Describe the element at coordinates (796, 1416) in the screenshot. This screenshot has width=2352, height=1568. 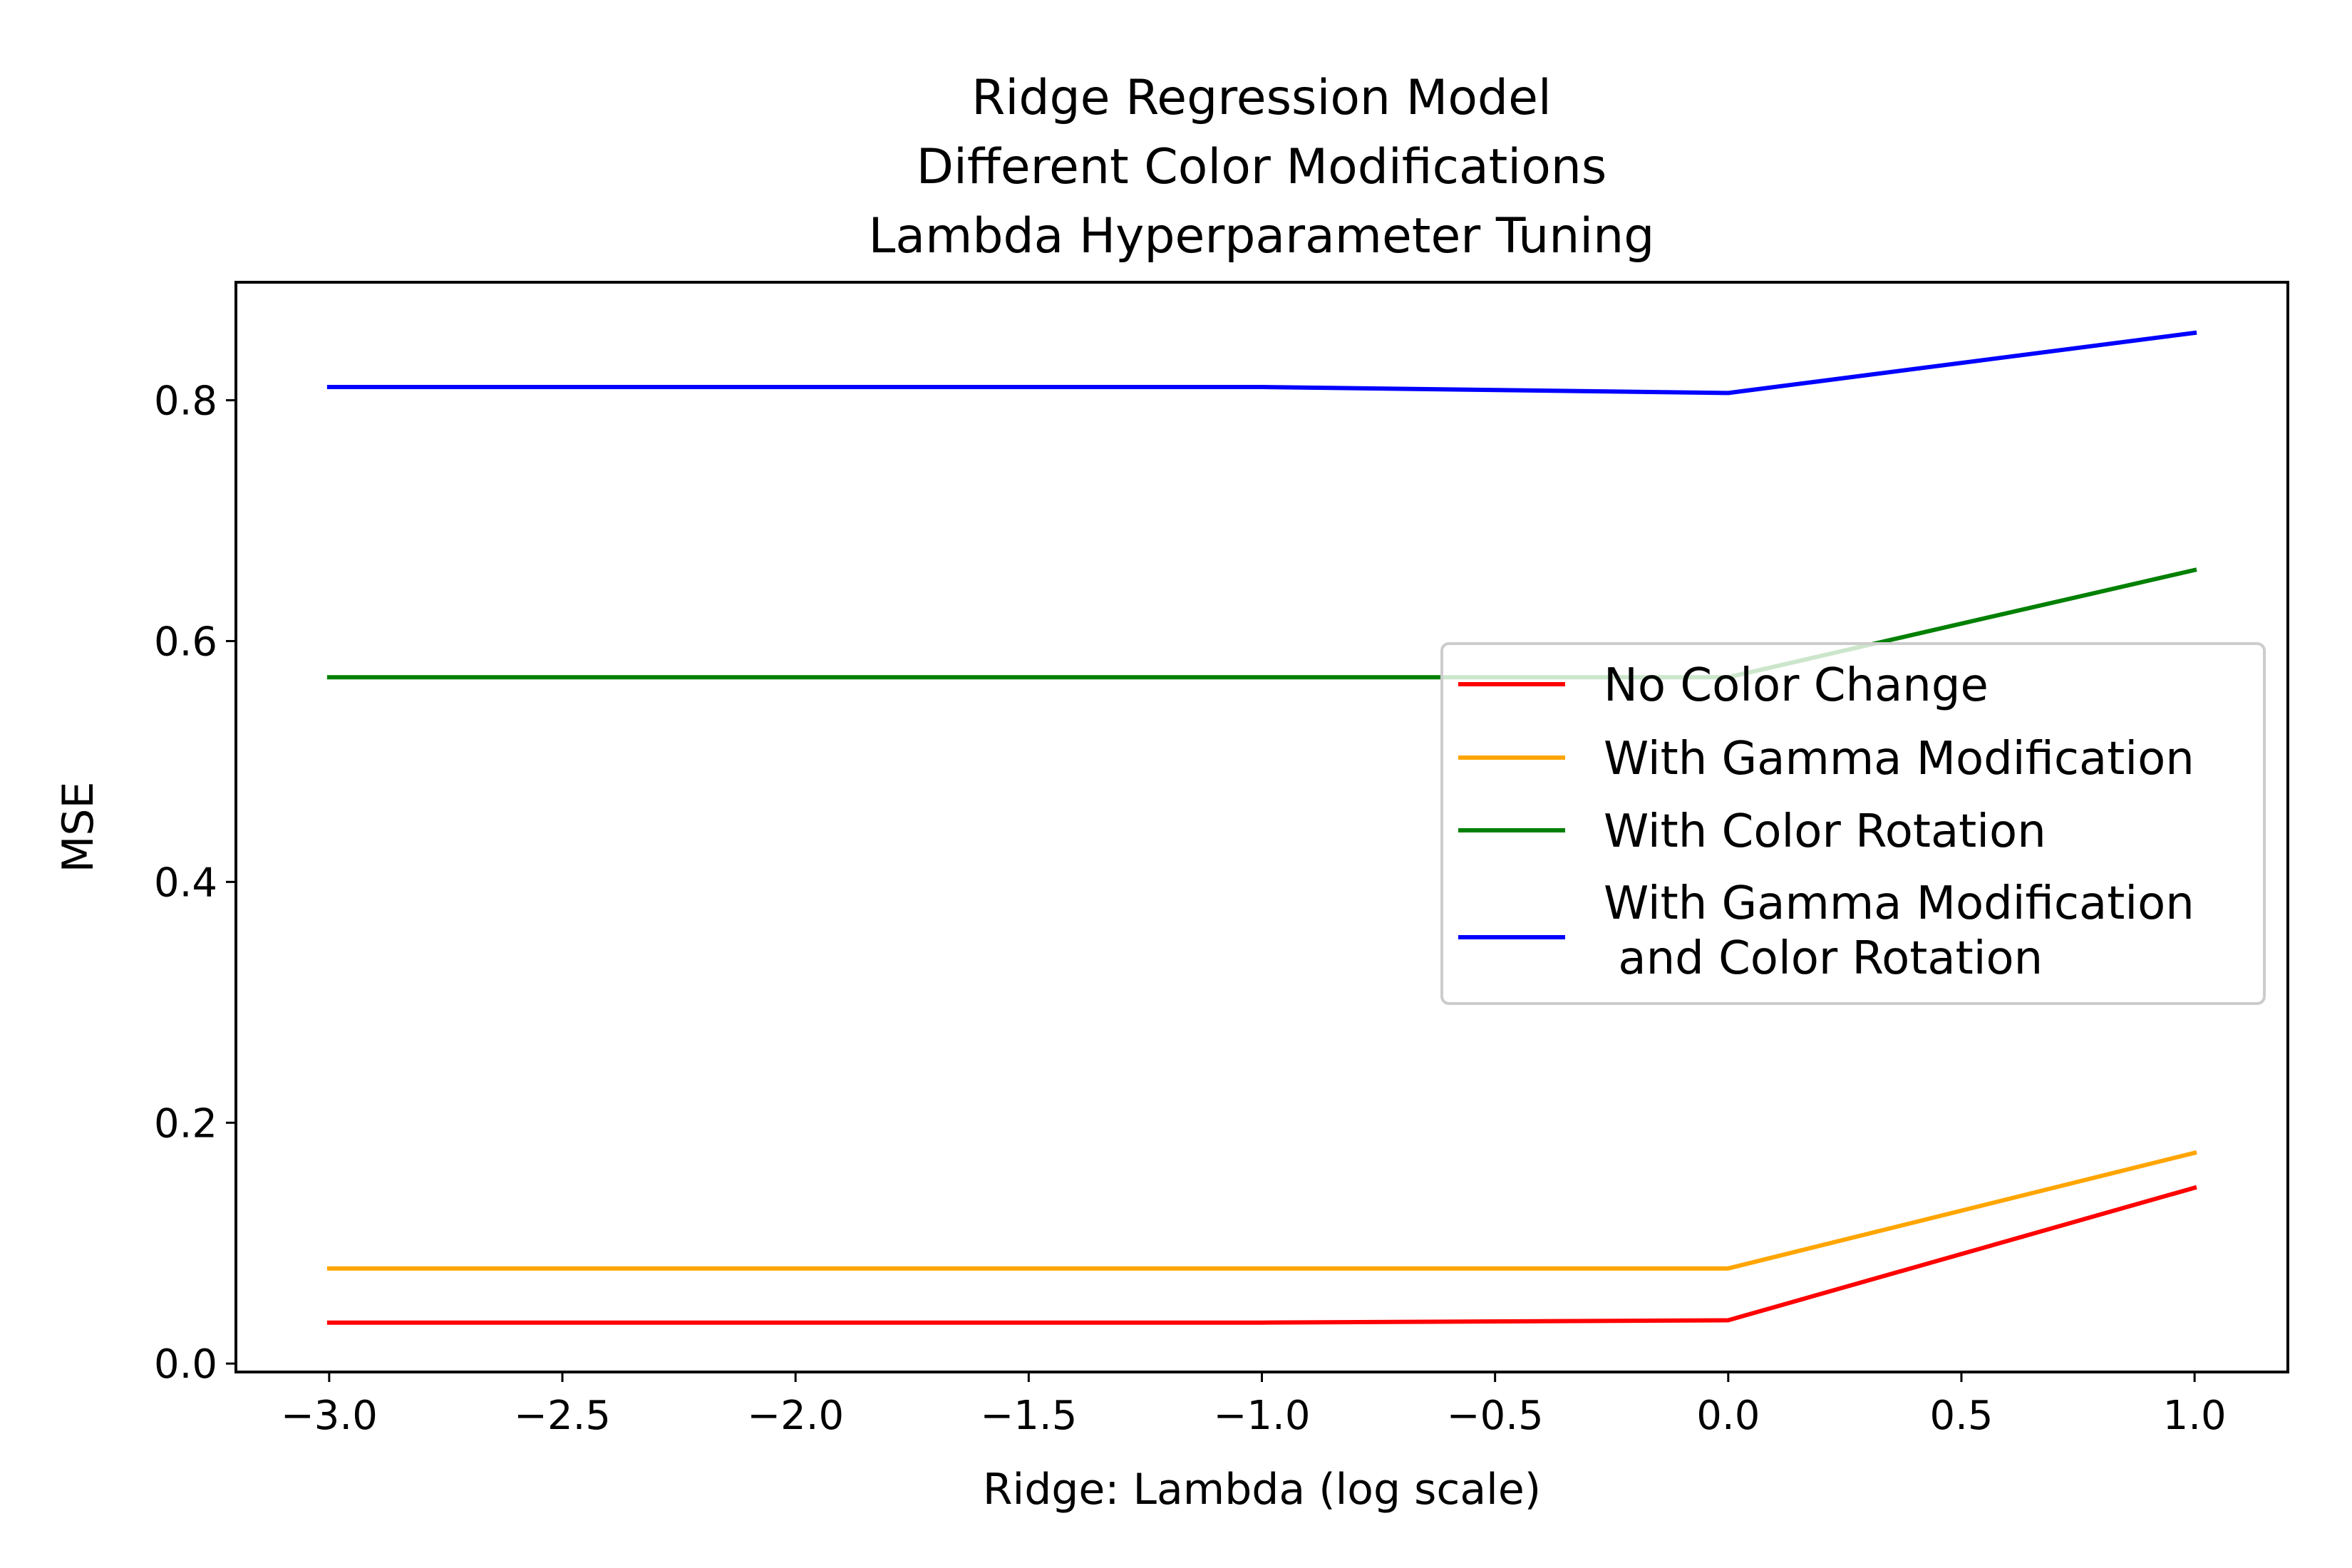
I see `x-tick-label: −2.0` at that location.